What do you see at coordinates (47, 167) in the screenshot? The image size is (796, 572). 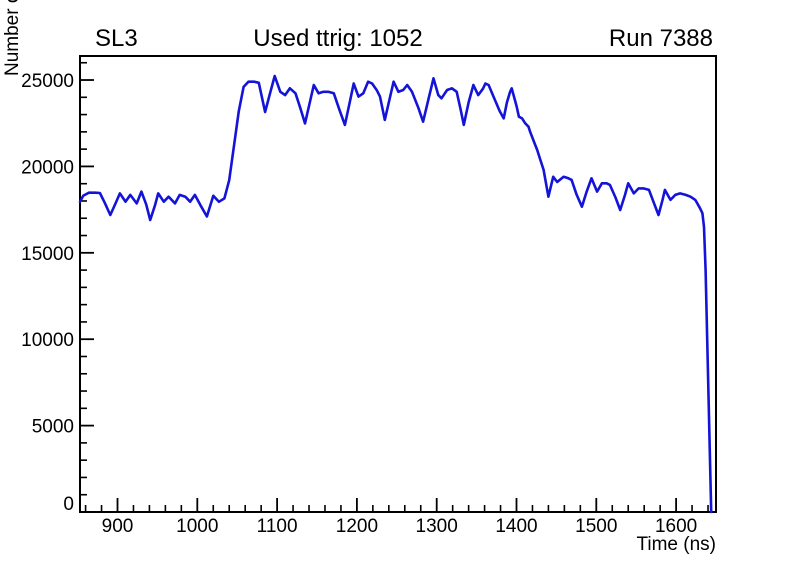 I see `y-tick-label: 20000` at bounding box center [47, 167].